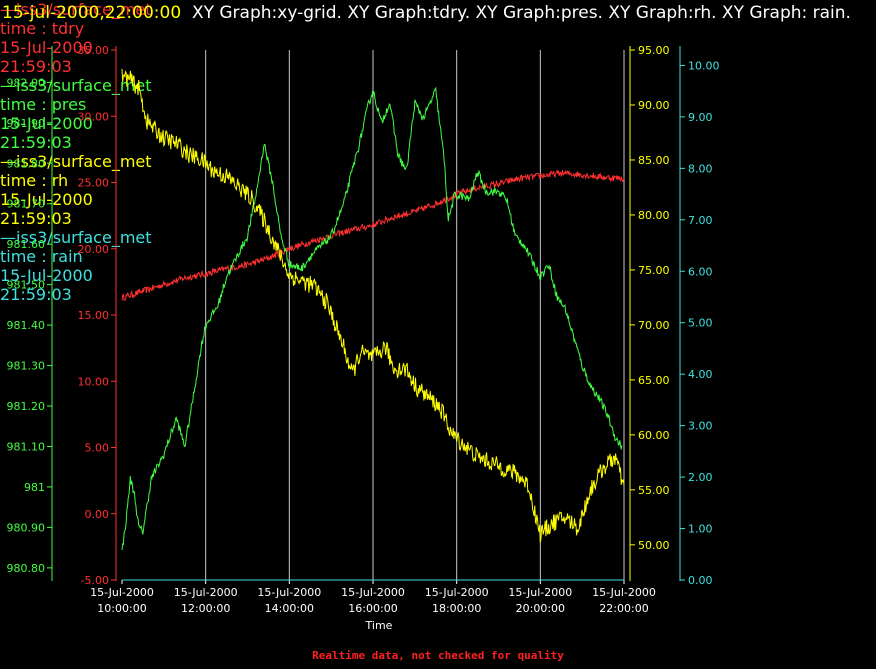 Image resolution: width=876 pixels, height=669 pixels. What do you see at coordinates (41, 256) in the screenshot?
I see `legend-variable: time : rain` at bounding box center [41, 256].